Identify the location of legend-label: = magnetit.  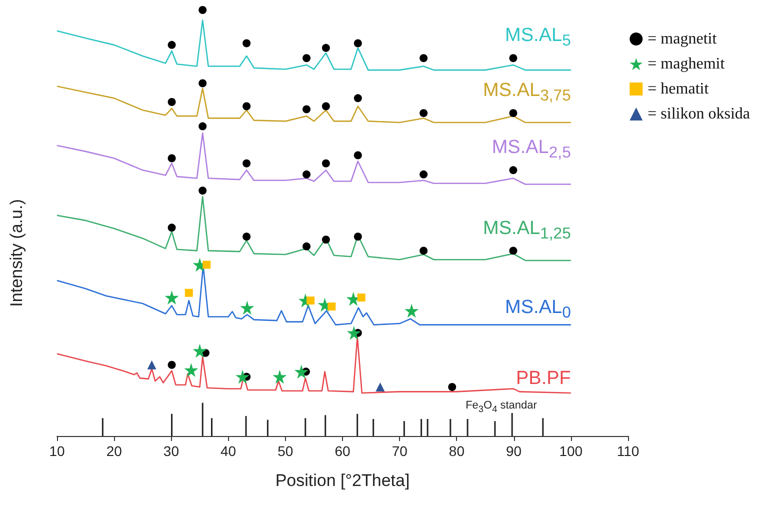
(683, 39).